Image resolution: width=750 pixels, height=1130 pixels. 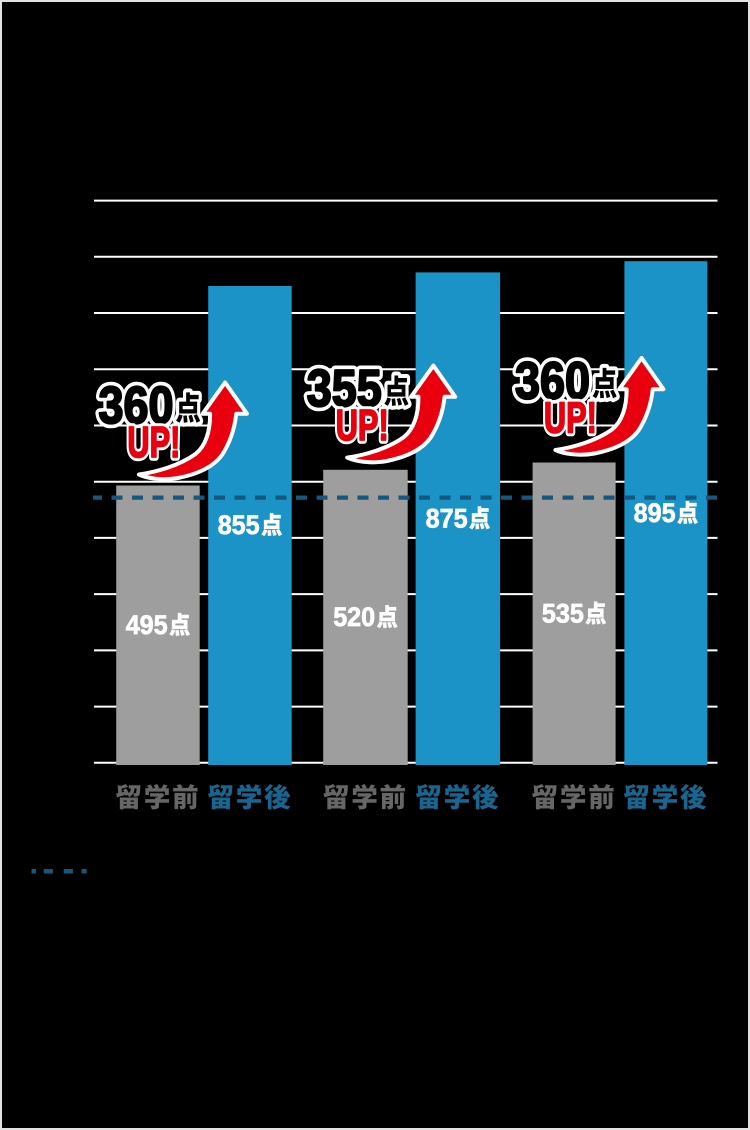 I want to click on svg-text: 535, so click(x=563, y=614).